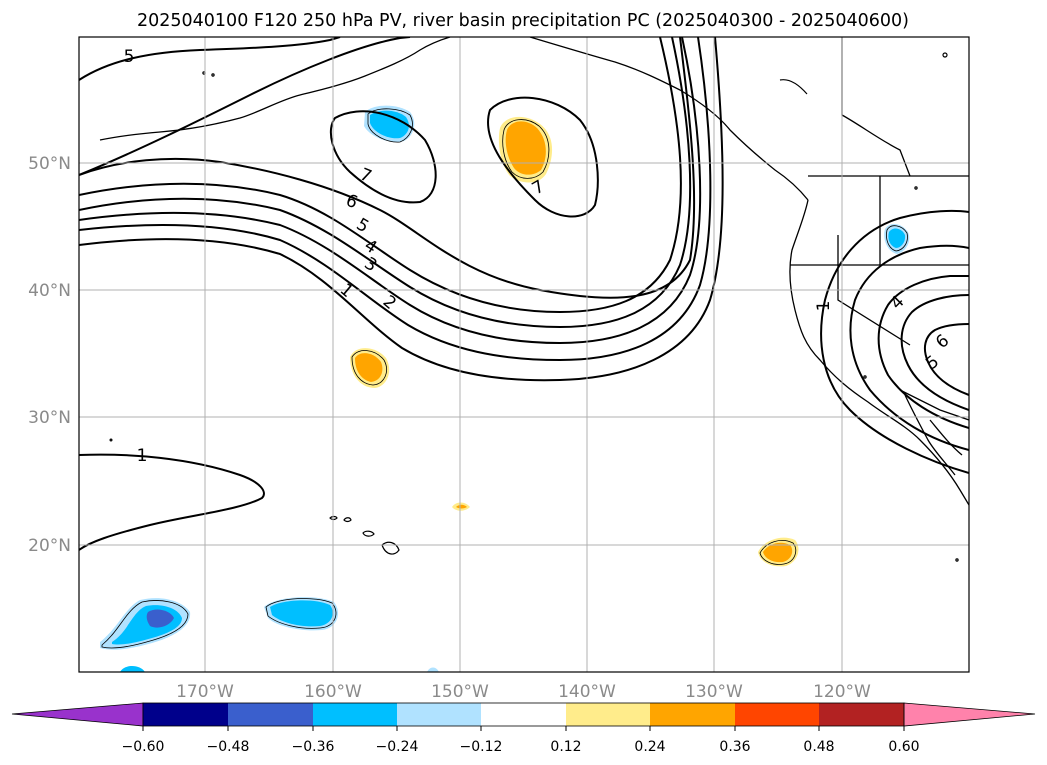  Describe the element at coordinates (205, 692) in the screenshot. I see `lon-label: 170°W` at that location.